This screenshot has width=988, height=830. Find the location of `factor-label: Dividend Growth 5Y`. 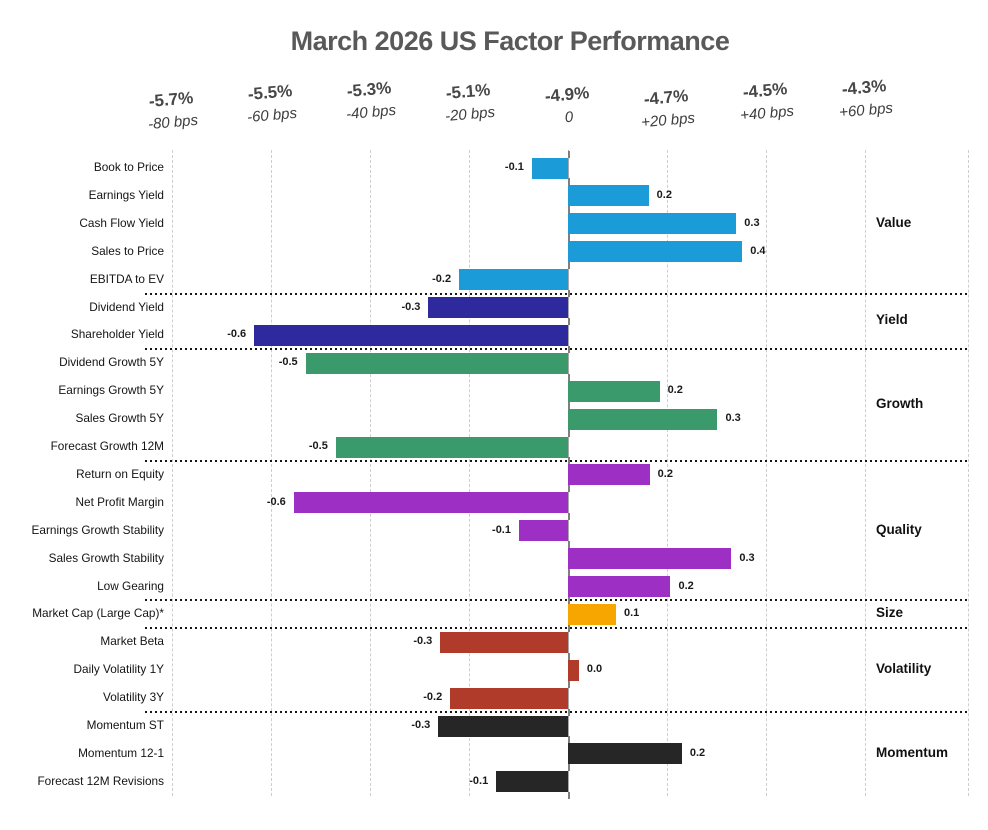

factor-label: Dividend Growth 5Y is located at coordinates (111, 362).